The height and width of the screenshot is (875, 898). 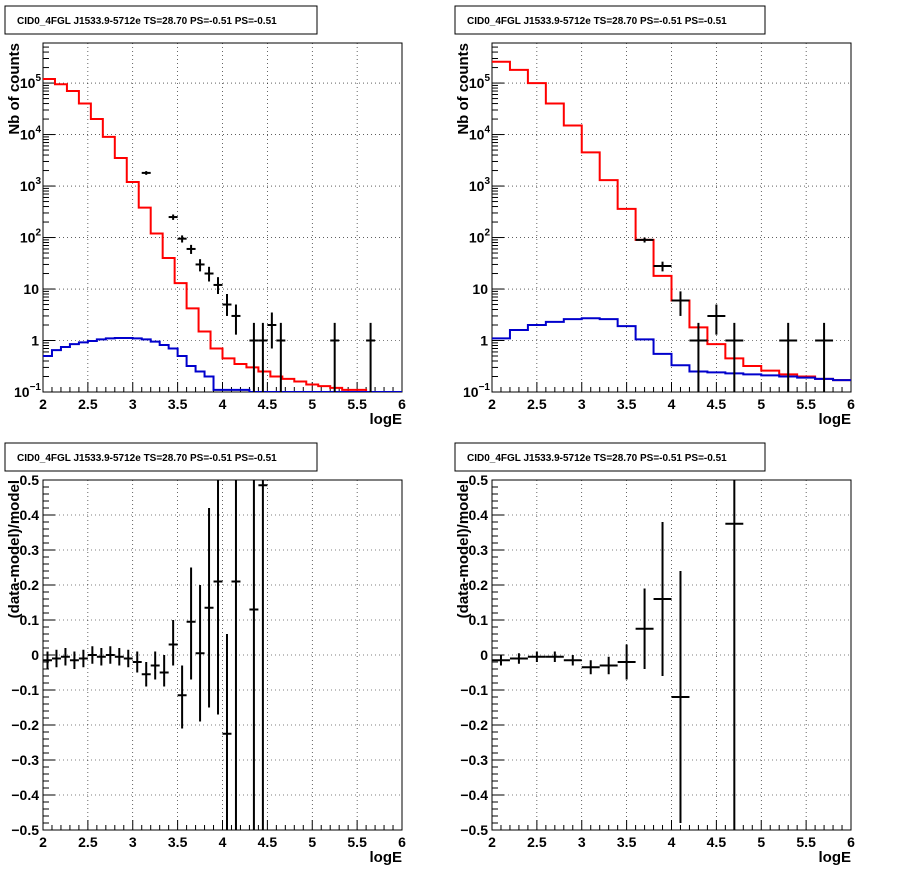 What do you see at coordinates (25, 725) in the screenshot?
I see `y-tick-label: −0.2` at bounding box center [25, 725].